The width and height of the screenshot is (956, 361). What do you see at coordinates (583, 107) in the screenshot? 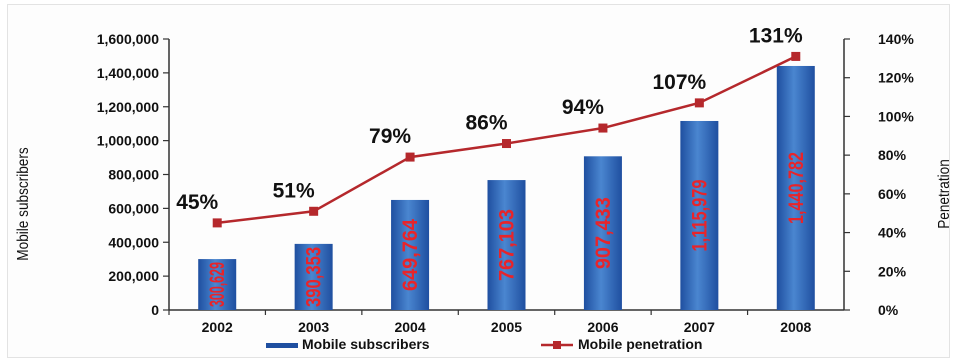
I see `penetration-data-label: 94%` at bounding box center [583, 107].